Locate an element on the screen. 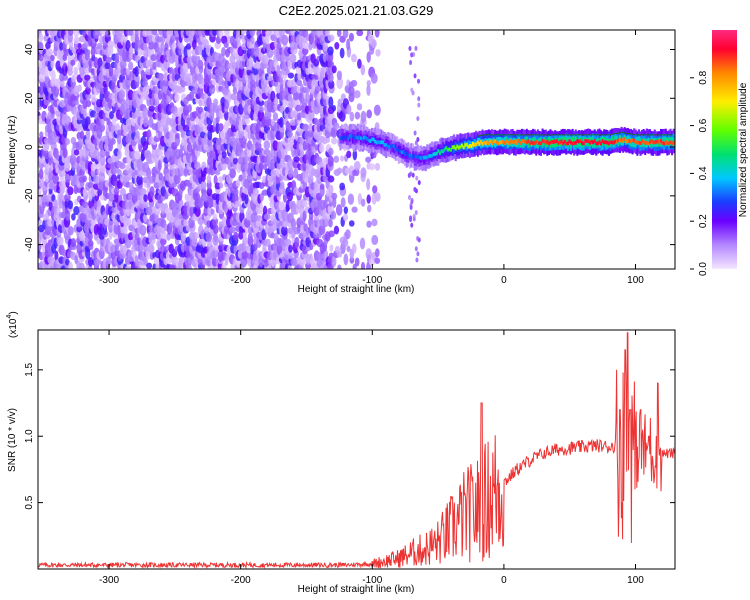 Image resolution: width=750 pixels, height=600 pixels. snr-multiplier-exp: 4 is located at coordinates (9, 317).